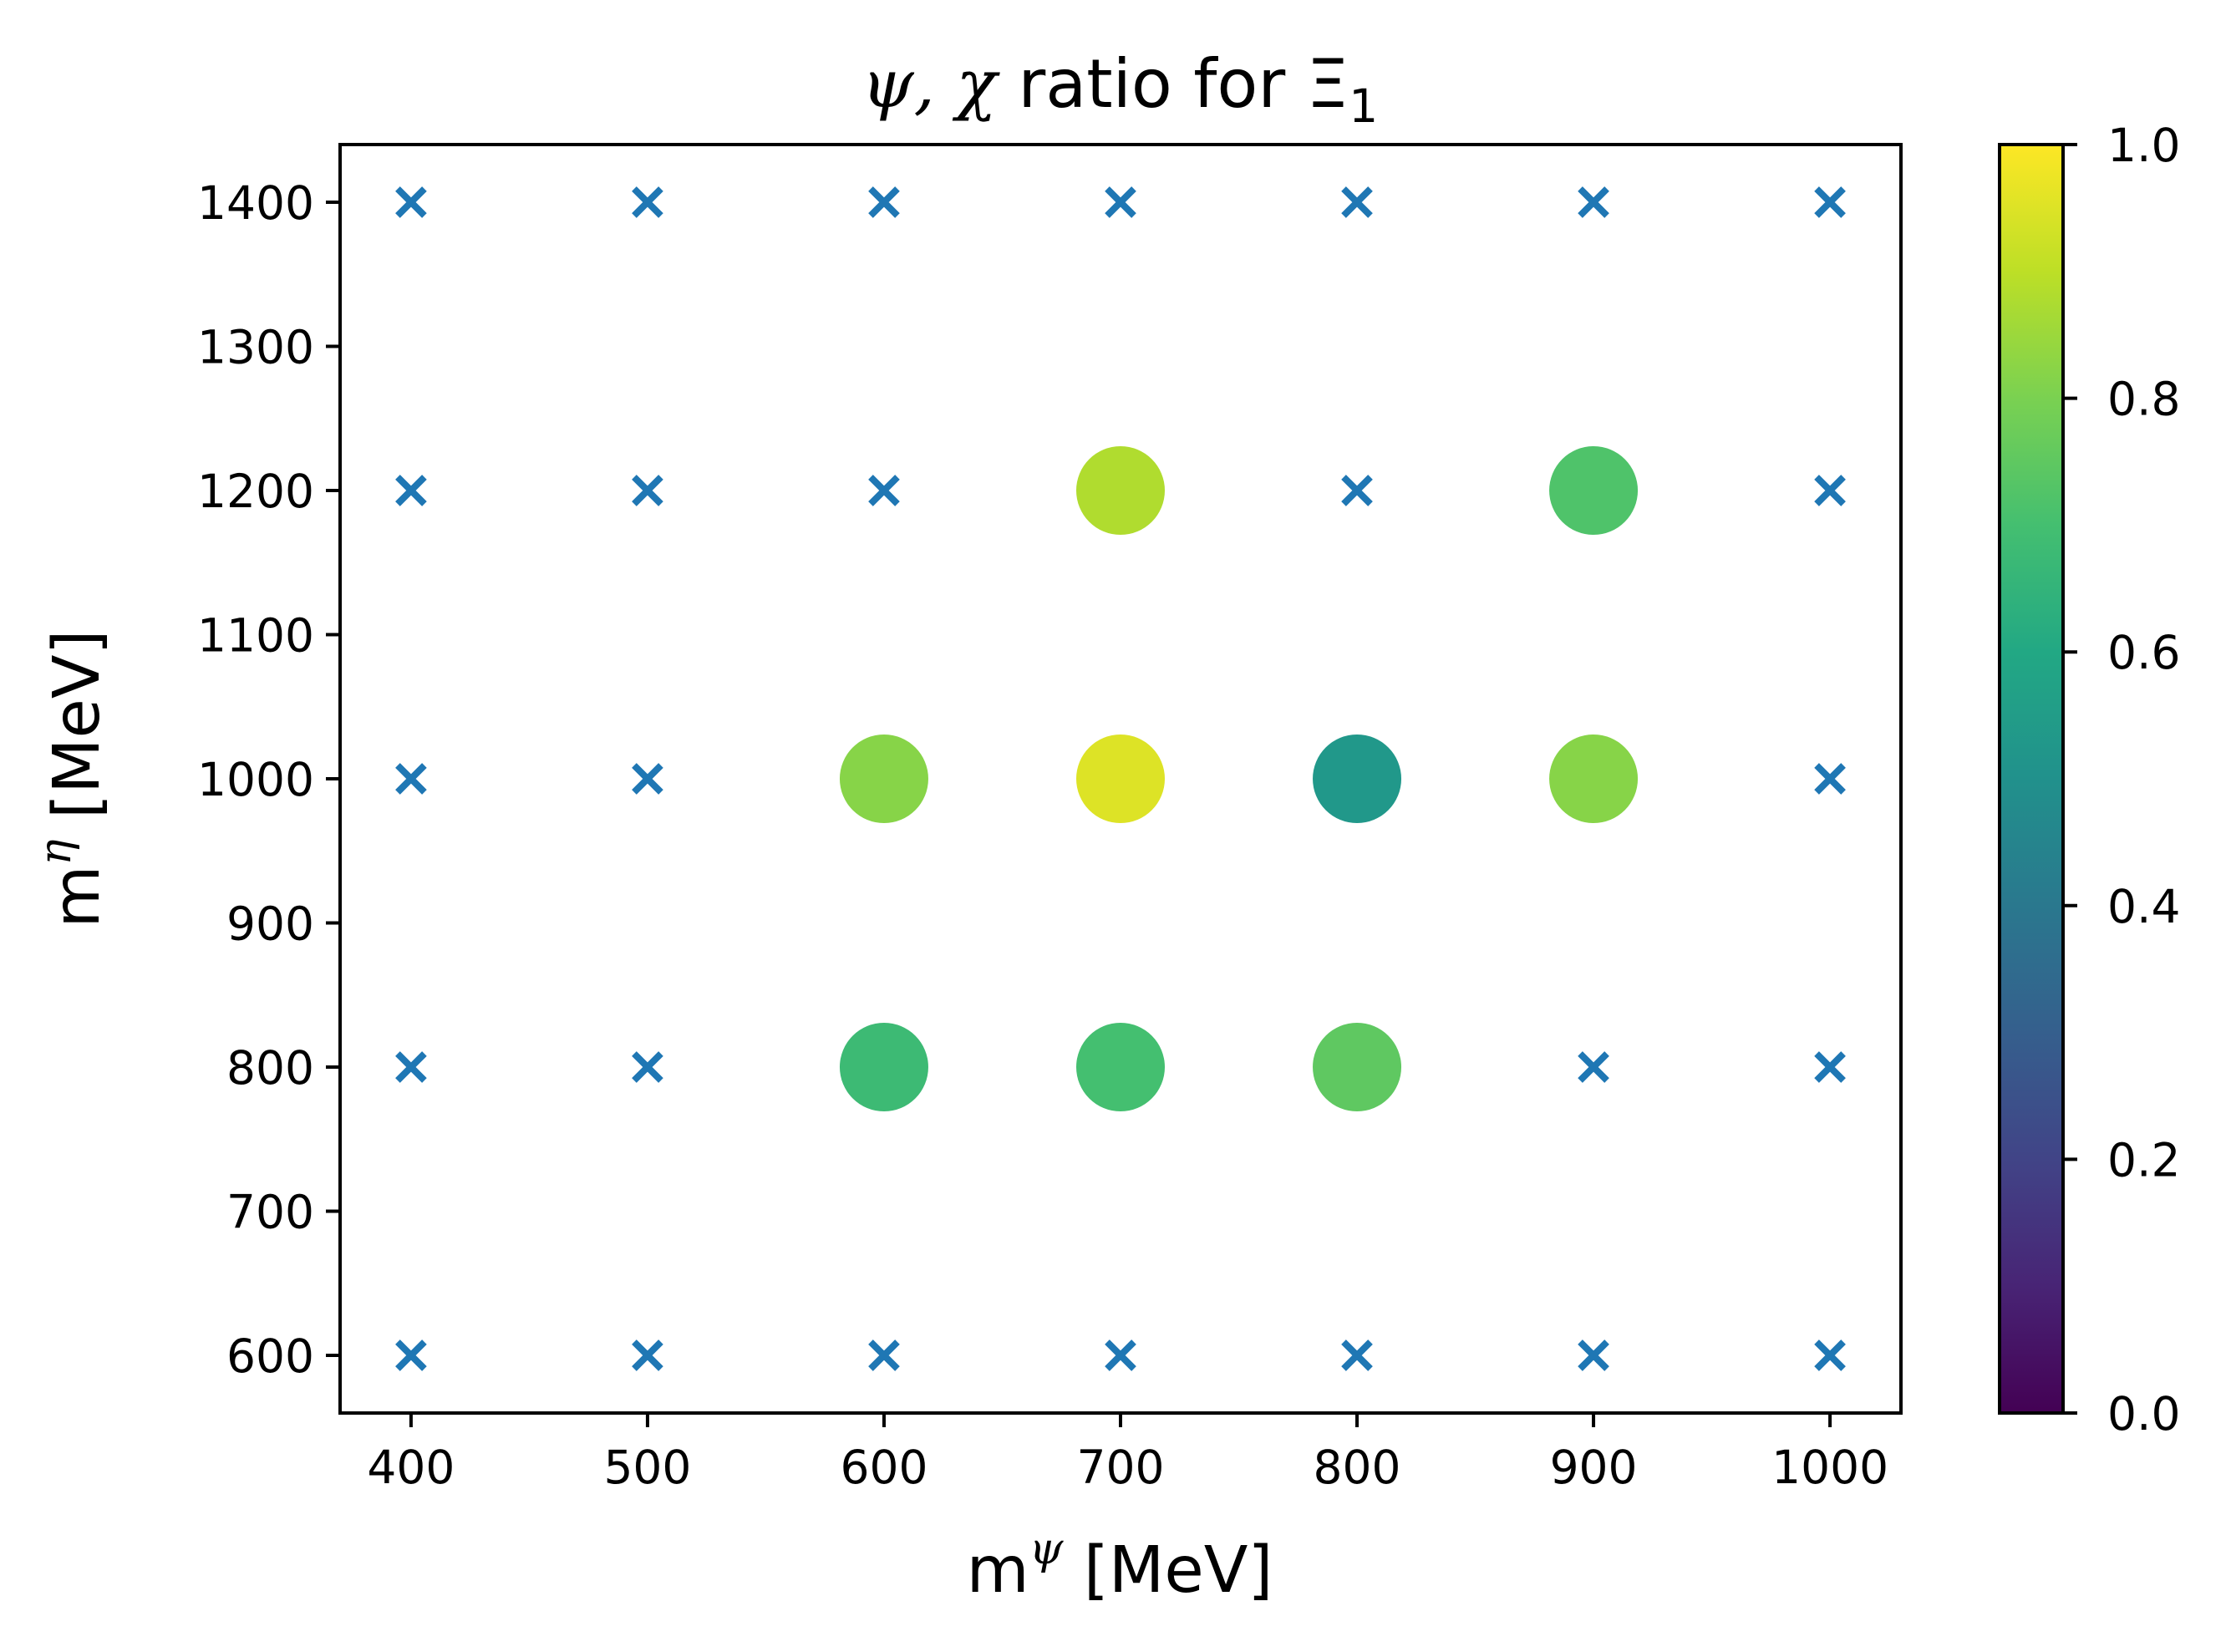  What do you see at coordinates (931, 84) in the screenshot?
I see `chart-title-greek: ψ, χ` at bounding box center [931, 84].